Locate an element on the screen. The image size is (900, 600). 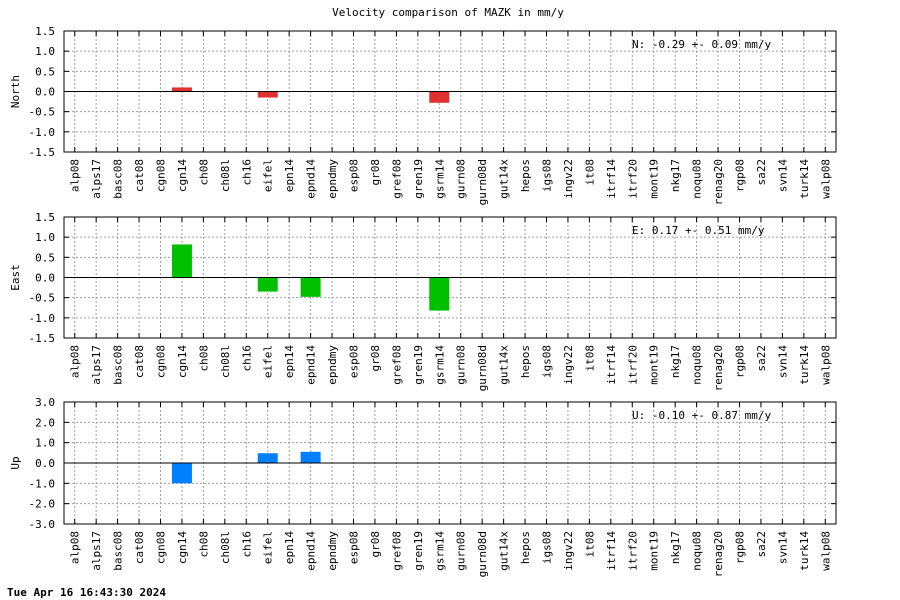
x-tick-label: it08 is located at coordinates (589, 544).